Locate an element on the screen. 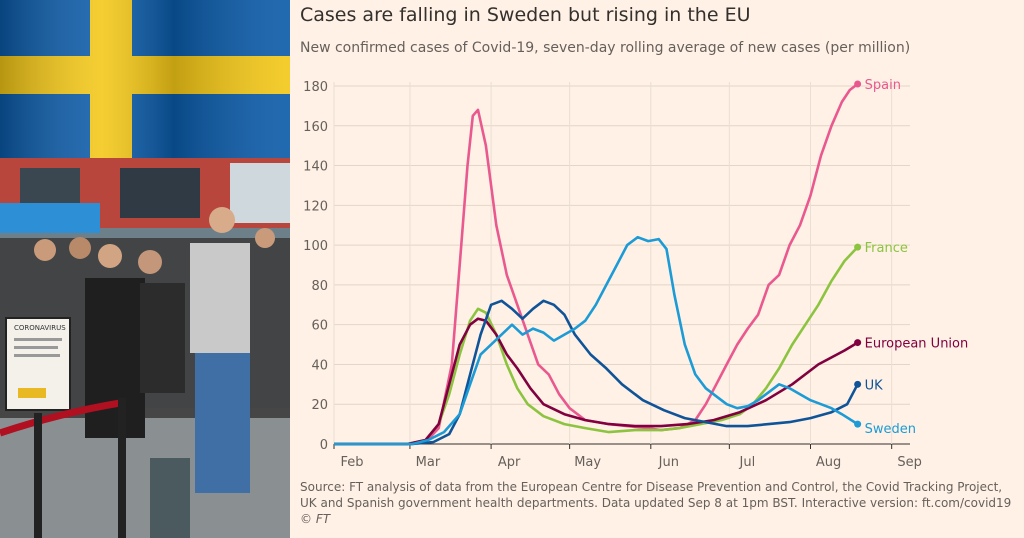 The height and width of the screenshot is (538, 1024). series-line-uk is located at coordinates (596, 372).